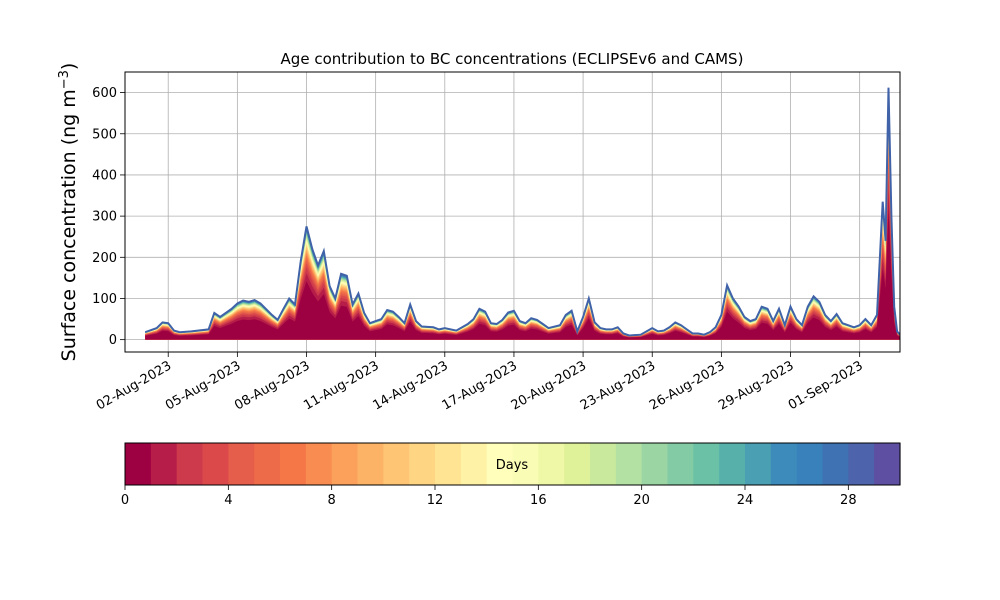 This screenshot has height=600, width=1000. I want to click on colorbar-tick-label: 16, so click(538, 500).